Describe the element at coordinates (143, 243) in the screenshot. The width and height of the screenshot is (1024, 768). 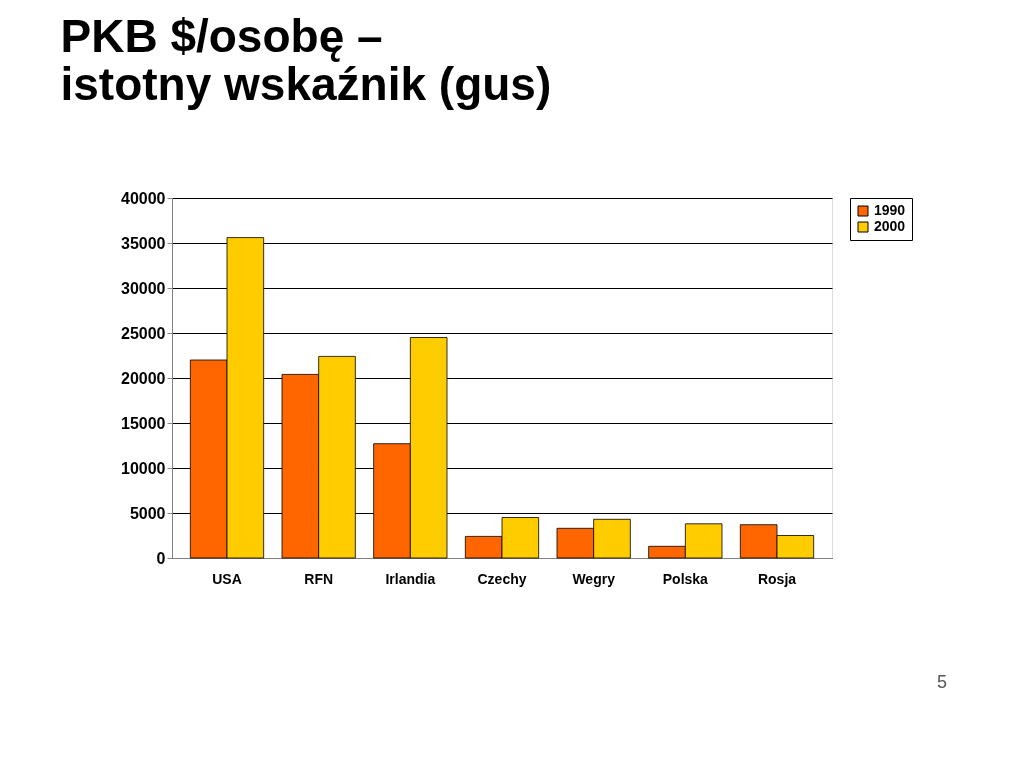
I see `y-tick-label: 35000` at that location.